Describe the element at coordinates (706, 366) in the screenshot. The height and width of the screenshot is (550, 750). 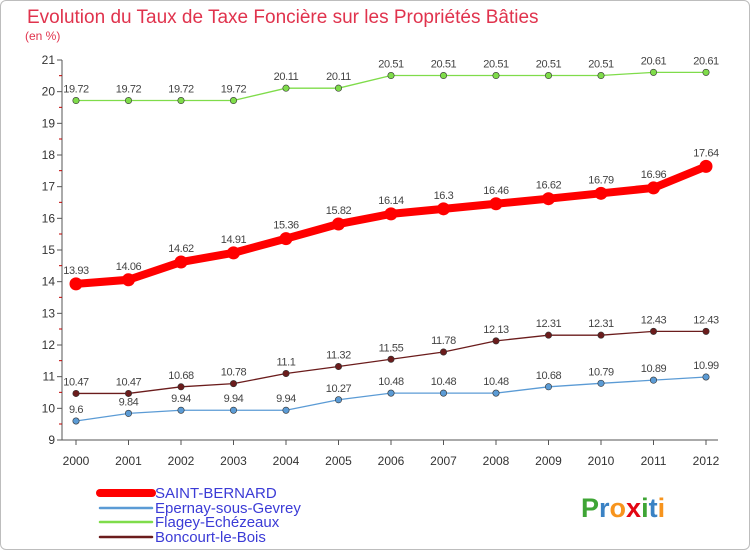
I see `data-label: 10.99` at that location.